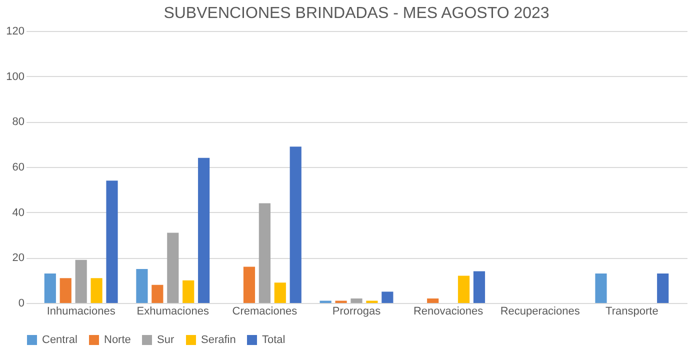 This screenshot has width=692, height=350. I want to click on x-tick-label: Recuperaciones, so click(540, 312).